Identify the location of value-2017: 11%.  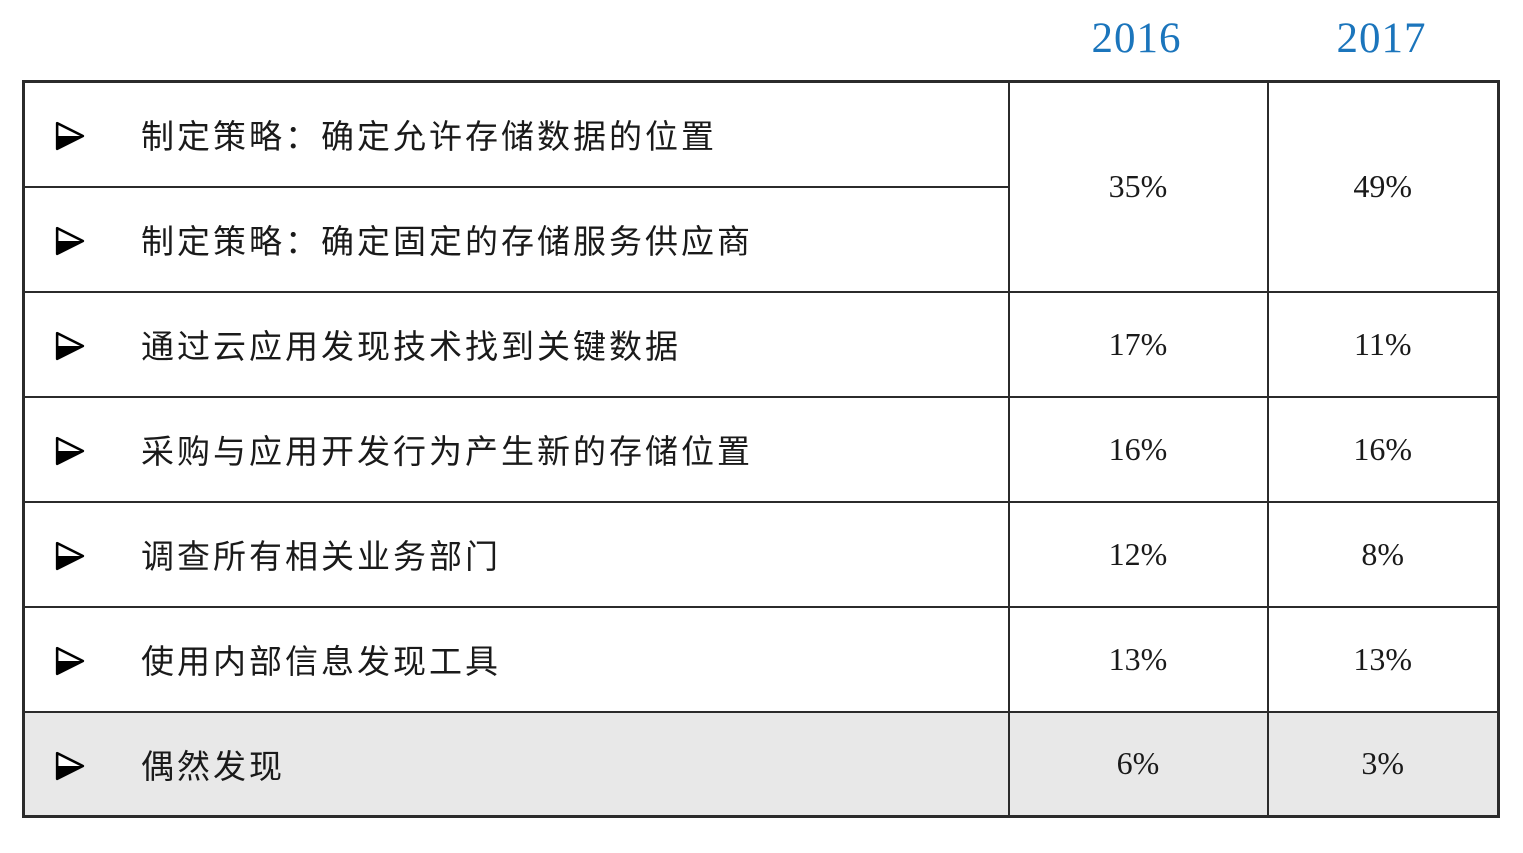
(1383, 344).